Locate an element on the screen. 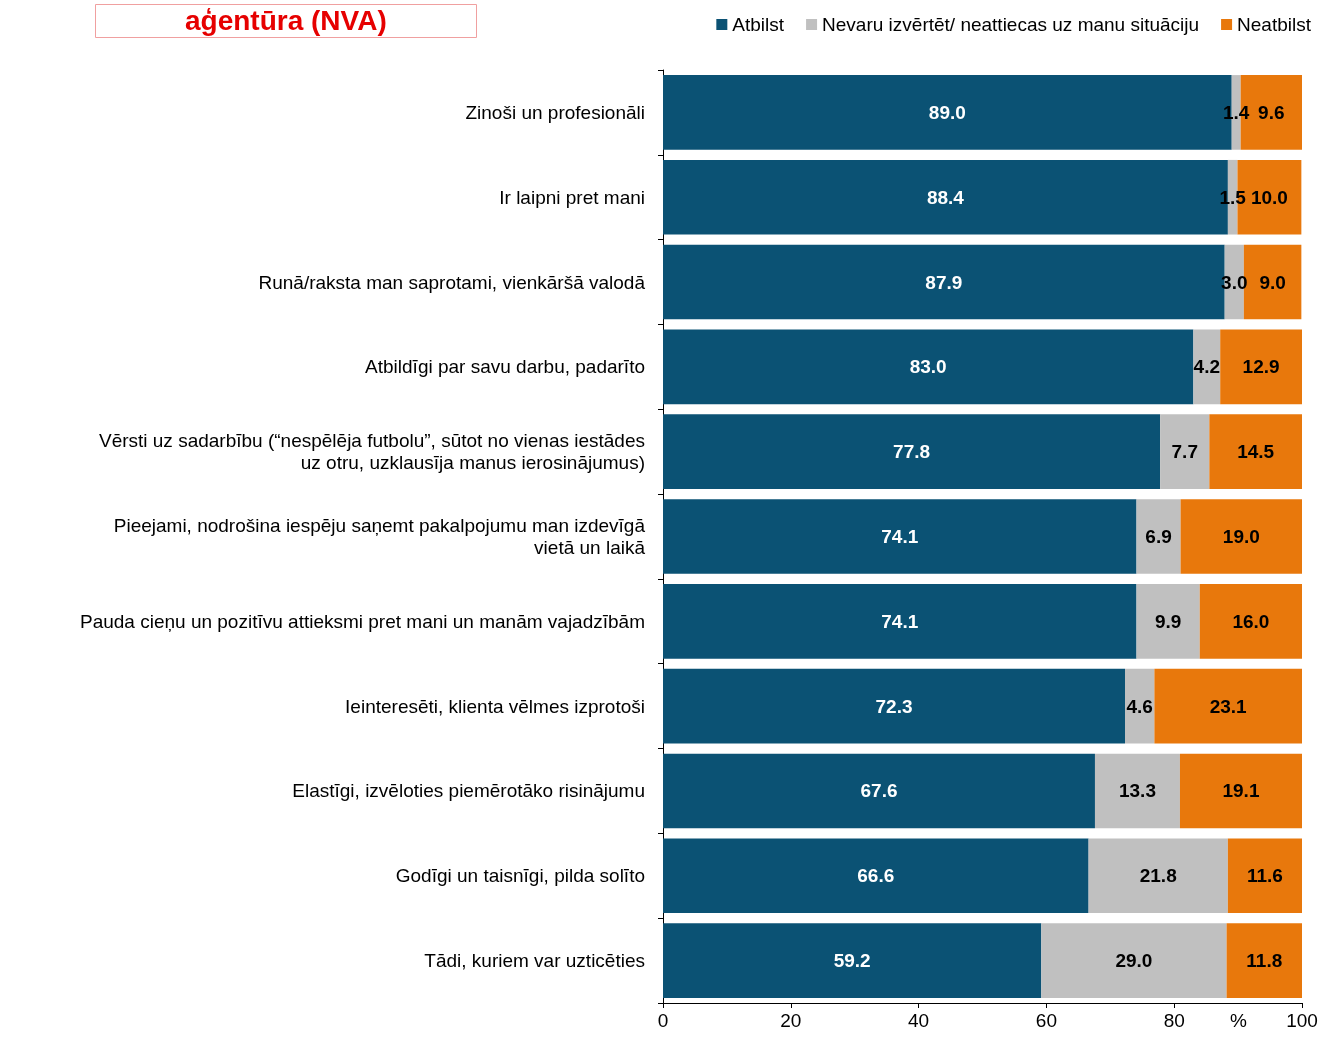 The image size is (1324, 1041). data-label: 7.7 is located at coordinates (1184, 452).